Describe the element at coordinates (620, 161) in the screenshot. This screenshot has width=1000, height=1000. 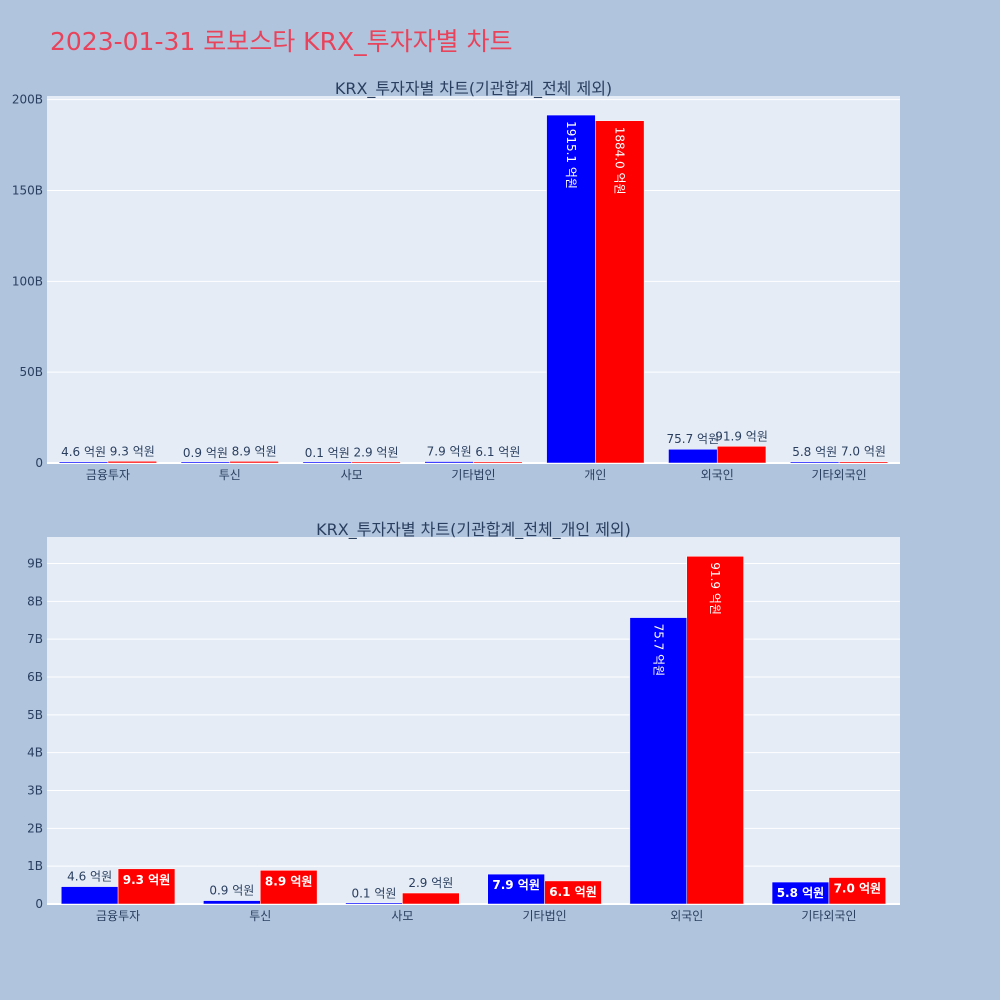
I see `data-label: 1884.0 억원` at that location.